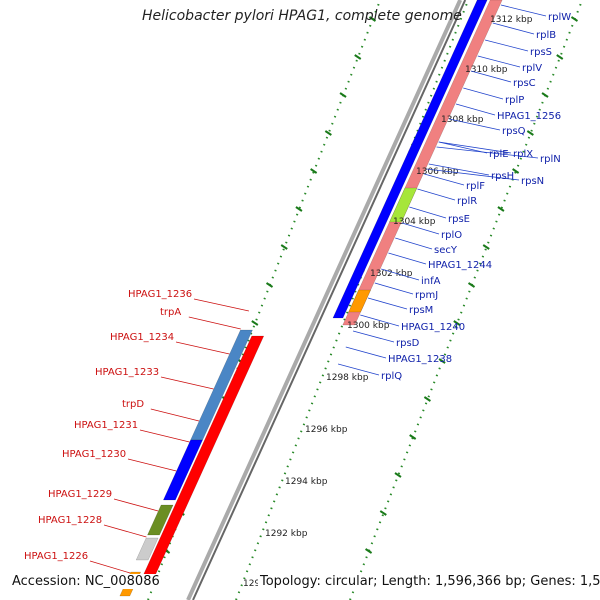  Describe the element at coordinates (475, 186) in the screenshot. I see `gene-label: rplF` at that location.